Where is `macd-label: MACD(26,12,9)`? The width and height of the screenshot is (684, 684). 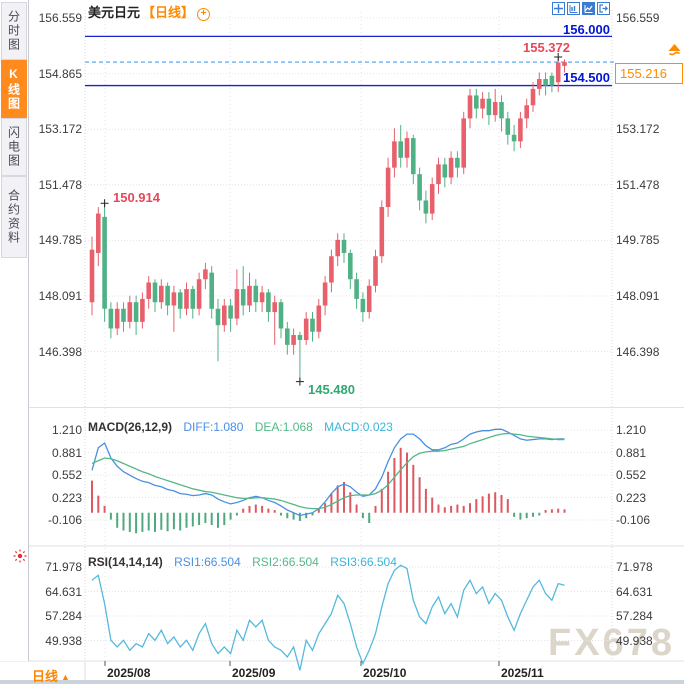
macd-label: MACD(26,12,9) is located at coordinates (130, 427).